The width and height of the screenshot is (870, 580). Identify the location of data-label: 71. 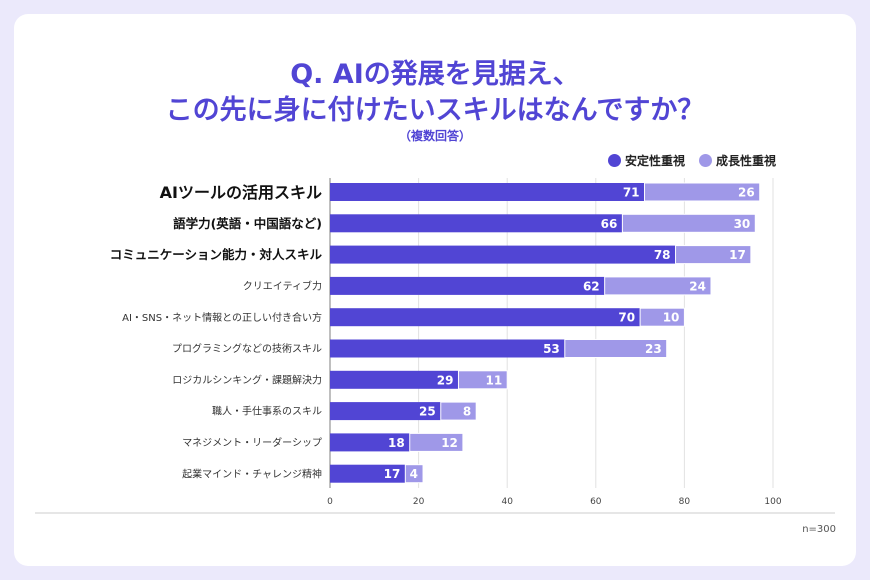
(631, 193).